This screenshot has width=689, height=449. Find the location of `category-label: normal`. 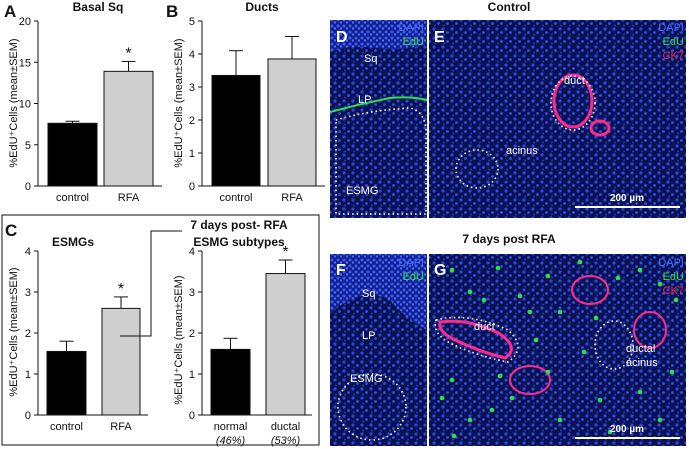

category-label: normal is located at coordinates (231, 427).